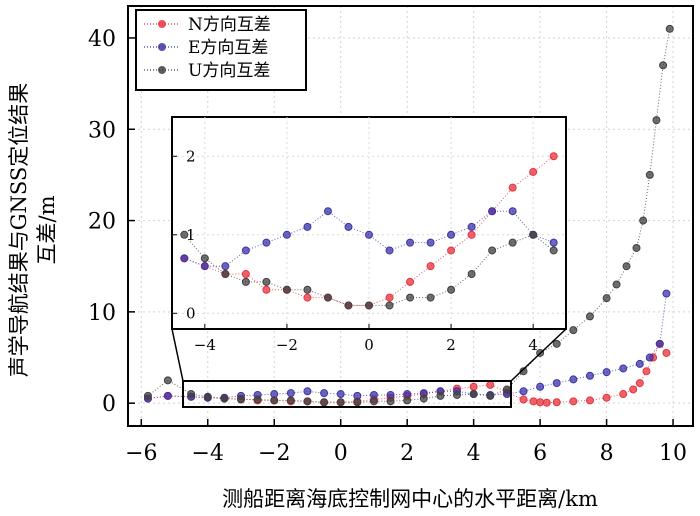  I want to click on y-axis-label-line1: 声学导航结果与GNSS定位结果, so click(19, 230).